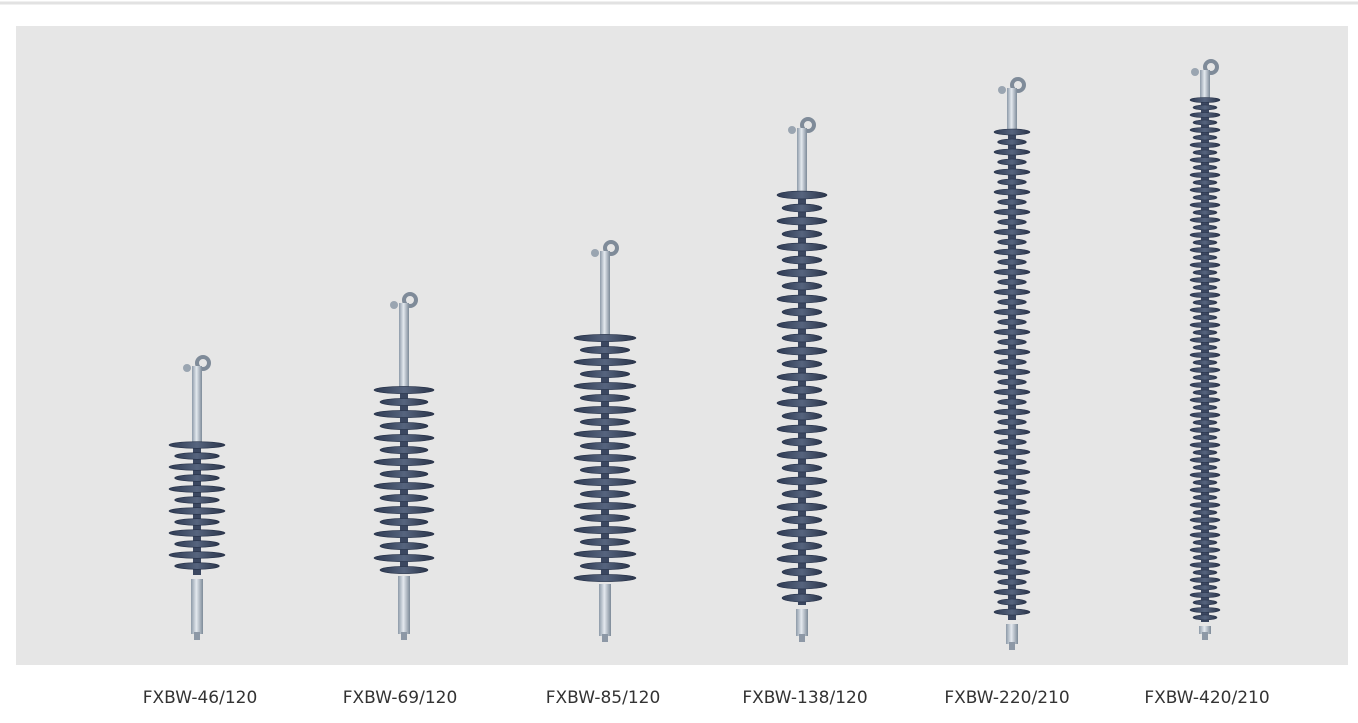 This screenshot has width=1358, height=723. Describe the element at coordinates (200, 698) in the screenshot. I see `product-label: FXBW-46/120` at that location.